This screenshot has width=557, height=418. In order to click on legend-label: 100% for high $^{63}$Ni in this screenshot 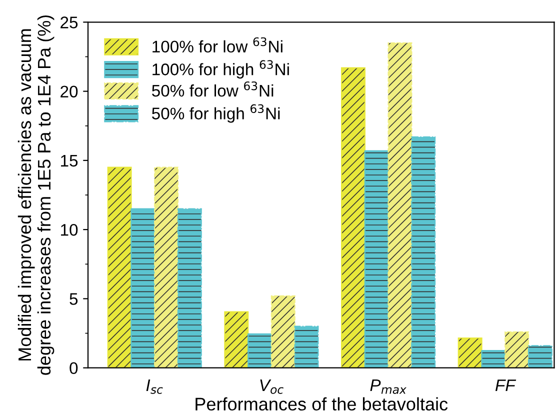, I will do `click(220, 69)`.